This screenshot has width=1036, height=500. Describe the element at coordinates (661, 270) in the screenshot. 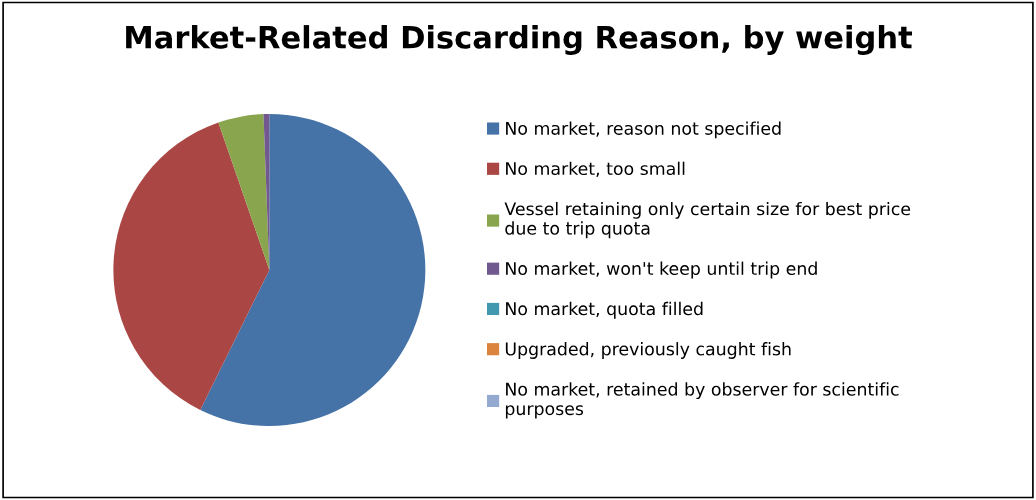

I see `legend-label: No market, won't keep until trip end` at that location.